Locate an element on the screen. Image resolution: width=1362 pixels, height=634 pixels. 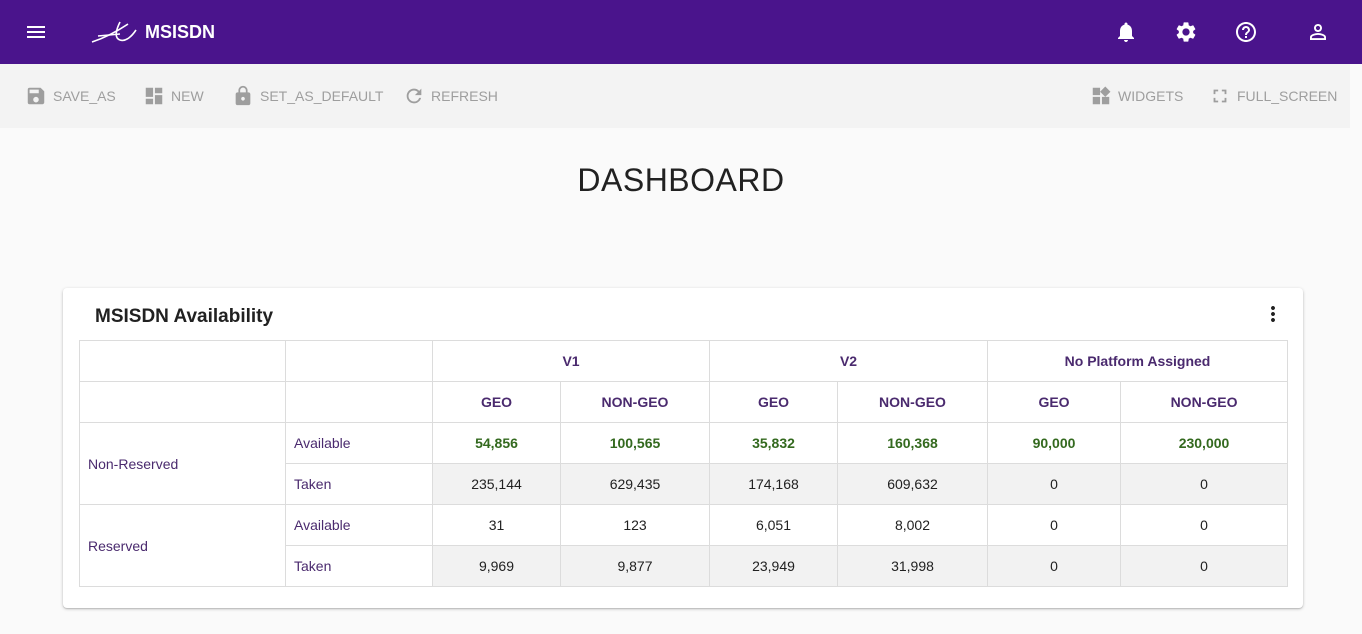
help-icon is located at coordinates (1246, 32).